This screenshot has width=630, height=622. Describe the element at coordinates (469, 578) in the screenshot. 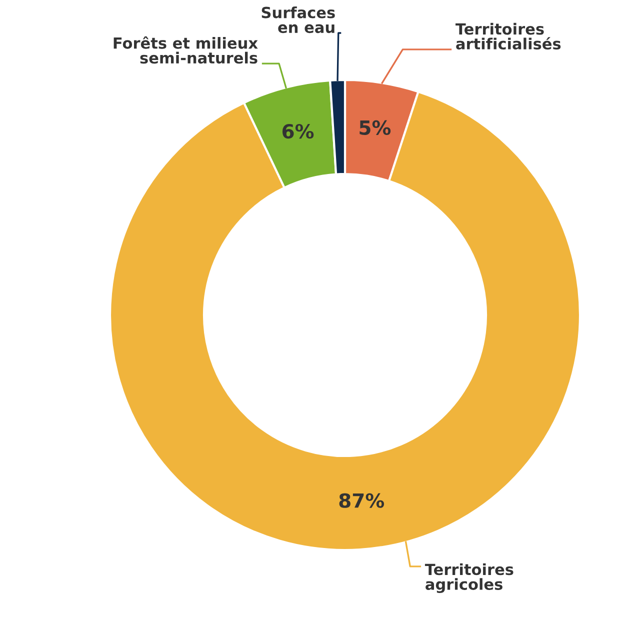

I see `slice-label: Territoires agricoles` at that location.